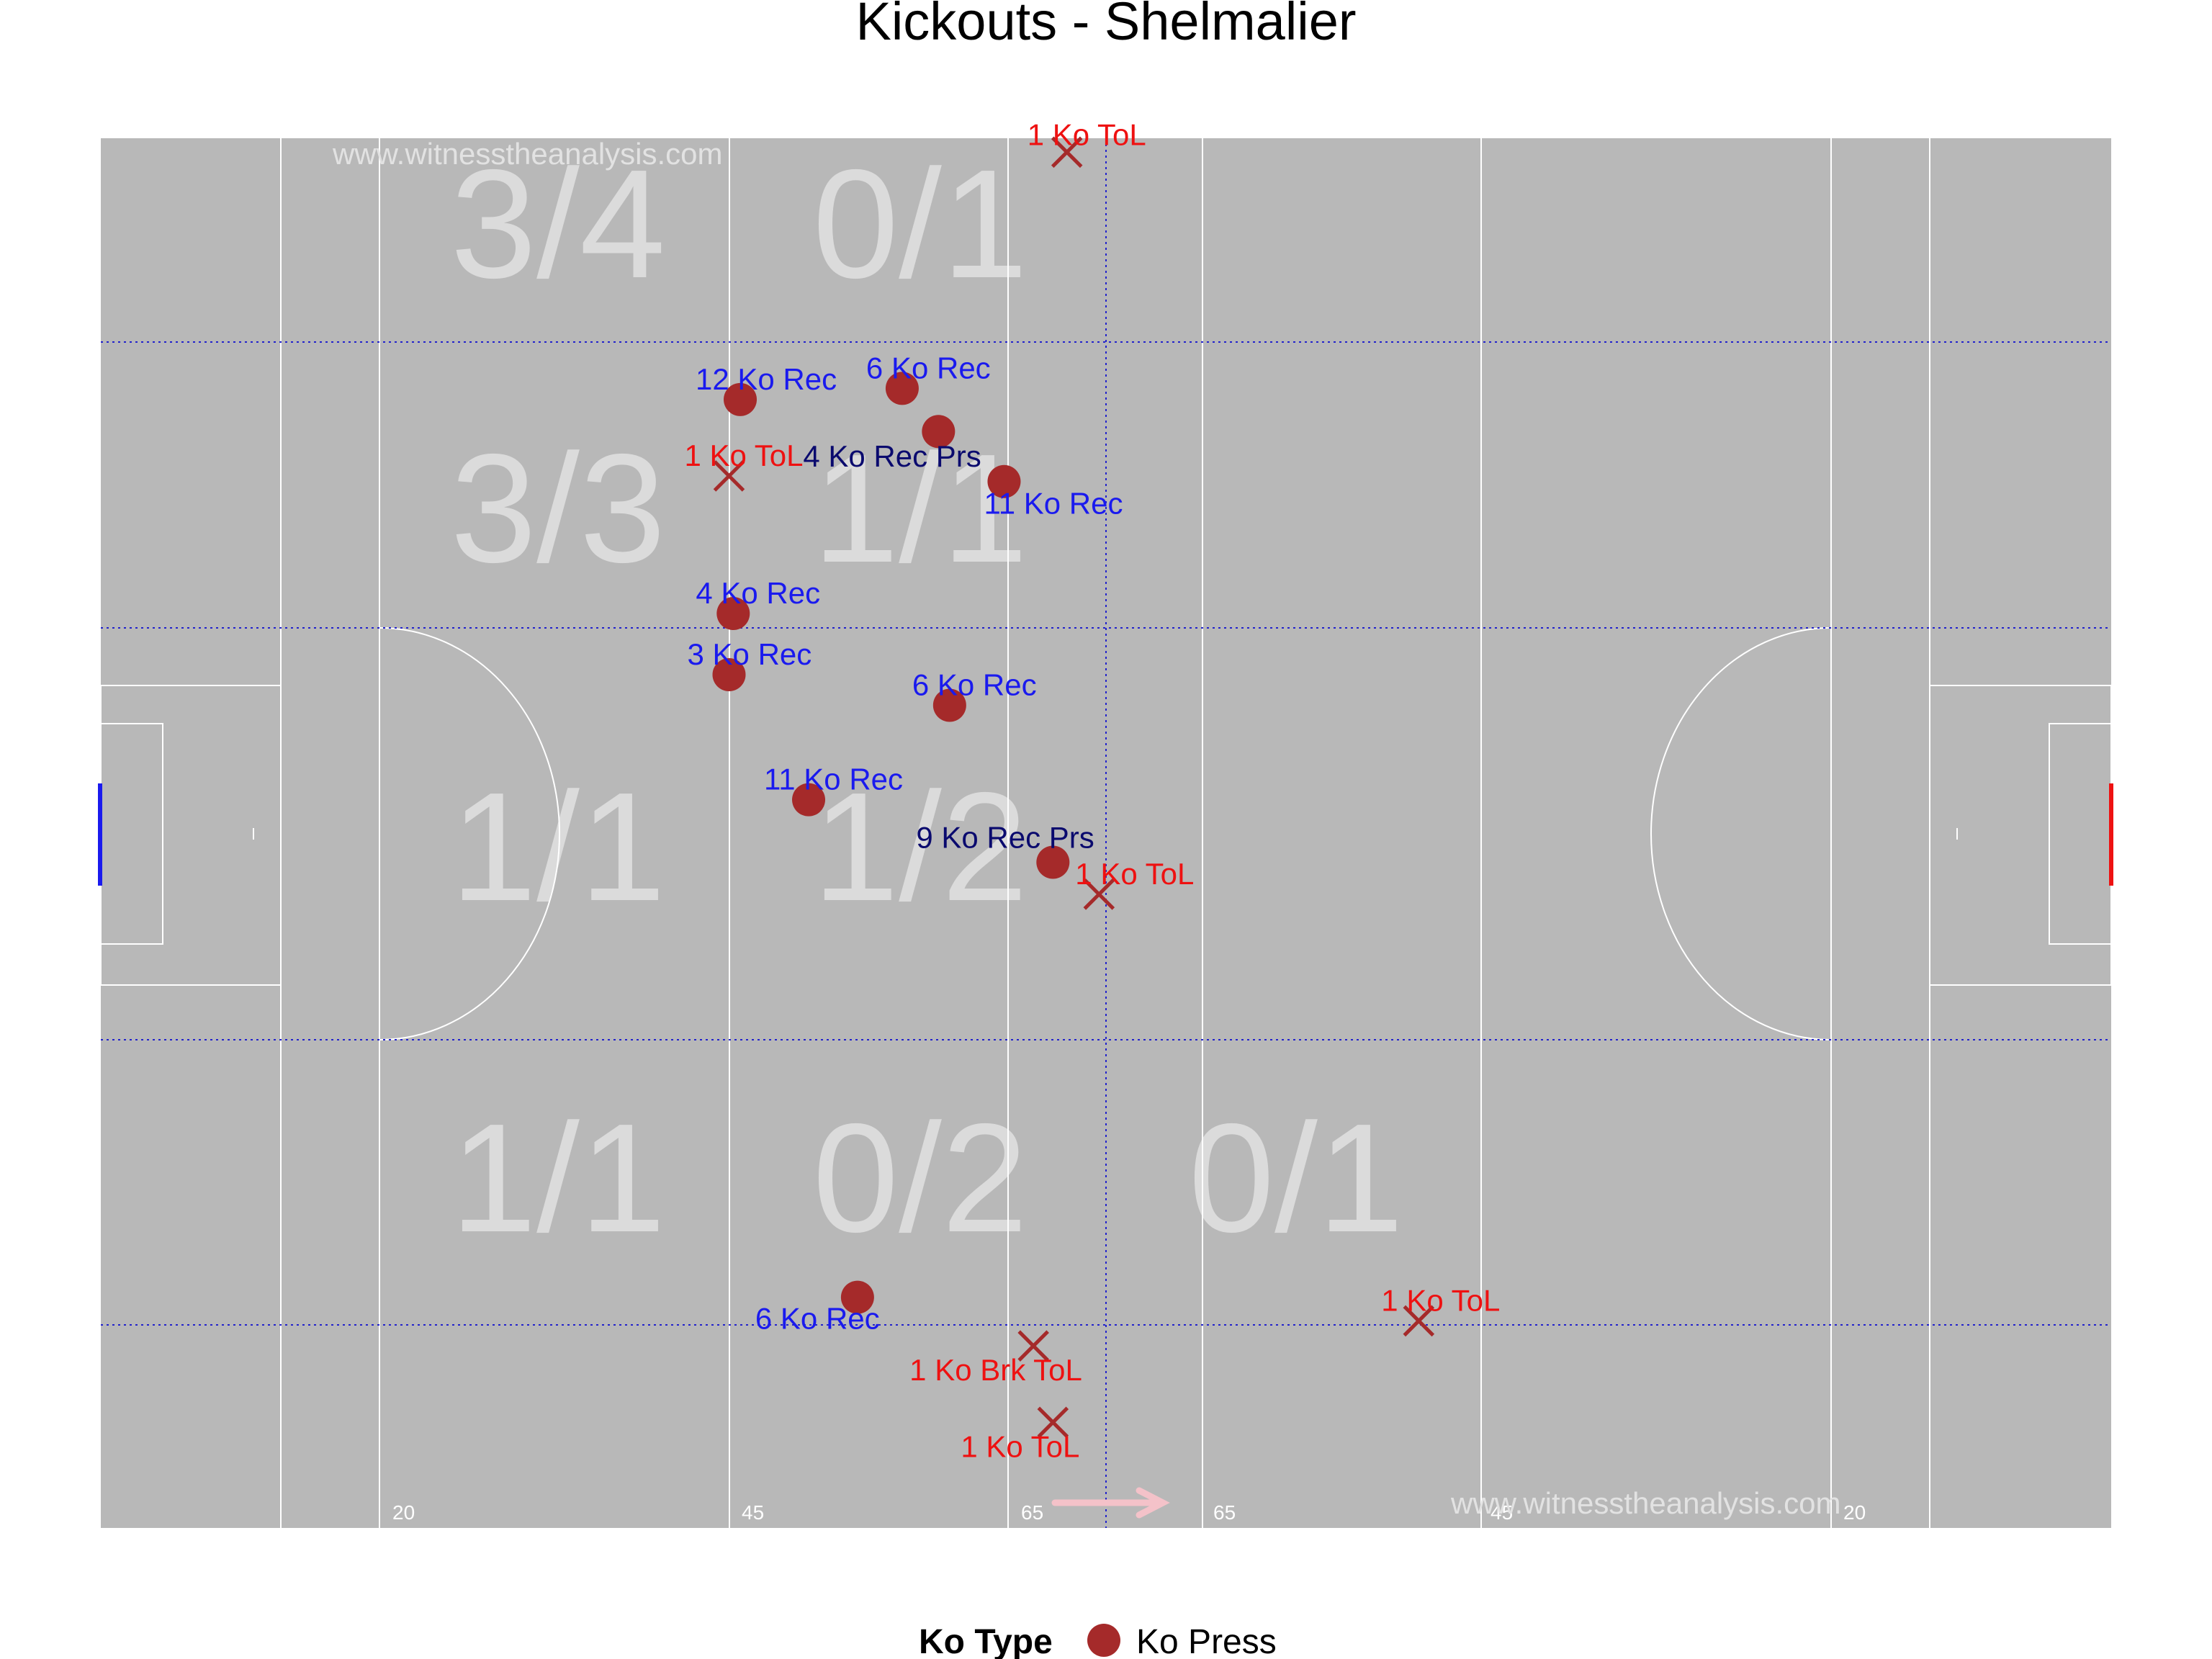 This screenshot has width=2212, height=1659. What do you see at coordinates (527, 154) in the screenshot?
I see `watermark-top: www.witnesstheanalysis.com` at bounding box center [527, 154].